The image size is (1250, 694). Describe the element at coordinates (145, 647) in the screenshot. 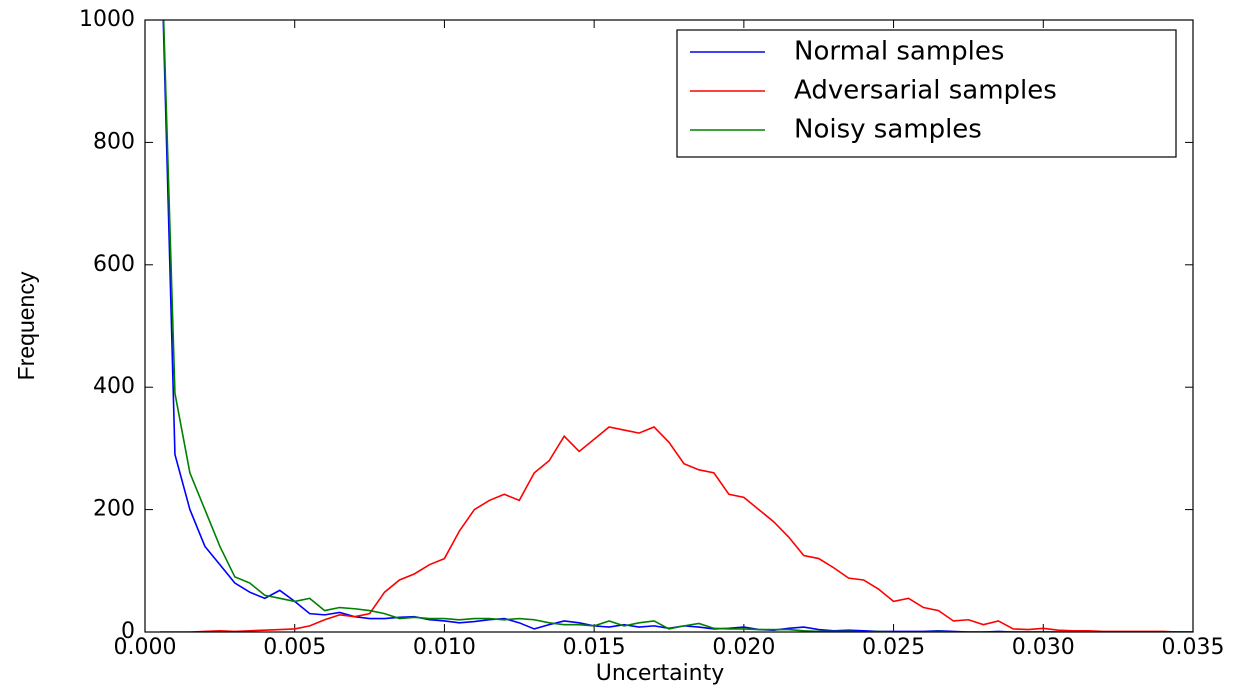

I see `x-tick-label: 0.000` at that location.